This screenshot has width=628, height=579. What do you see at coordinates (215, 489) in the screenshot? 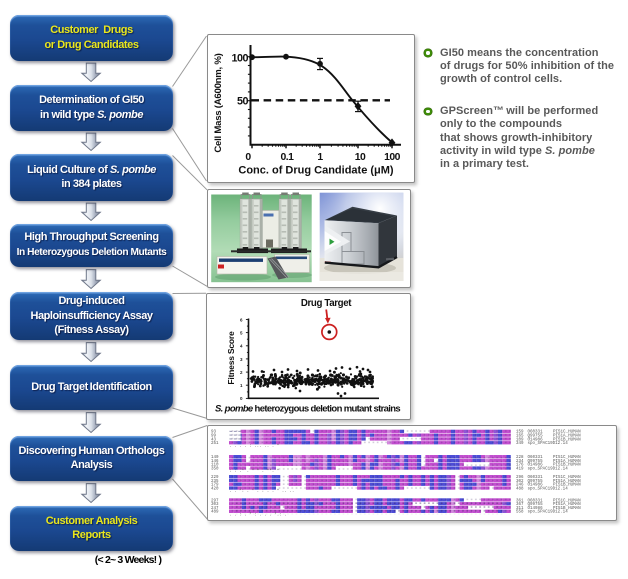
I see `svg-text: 420` at bounding box center [215, 489].